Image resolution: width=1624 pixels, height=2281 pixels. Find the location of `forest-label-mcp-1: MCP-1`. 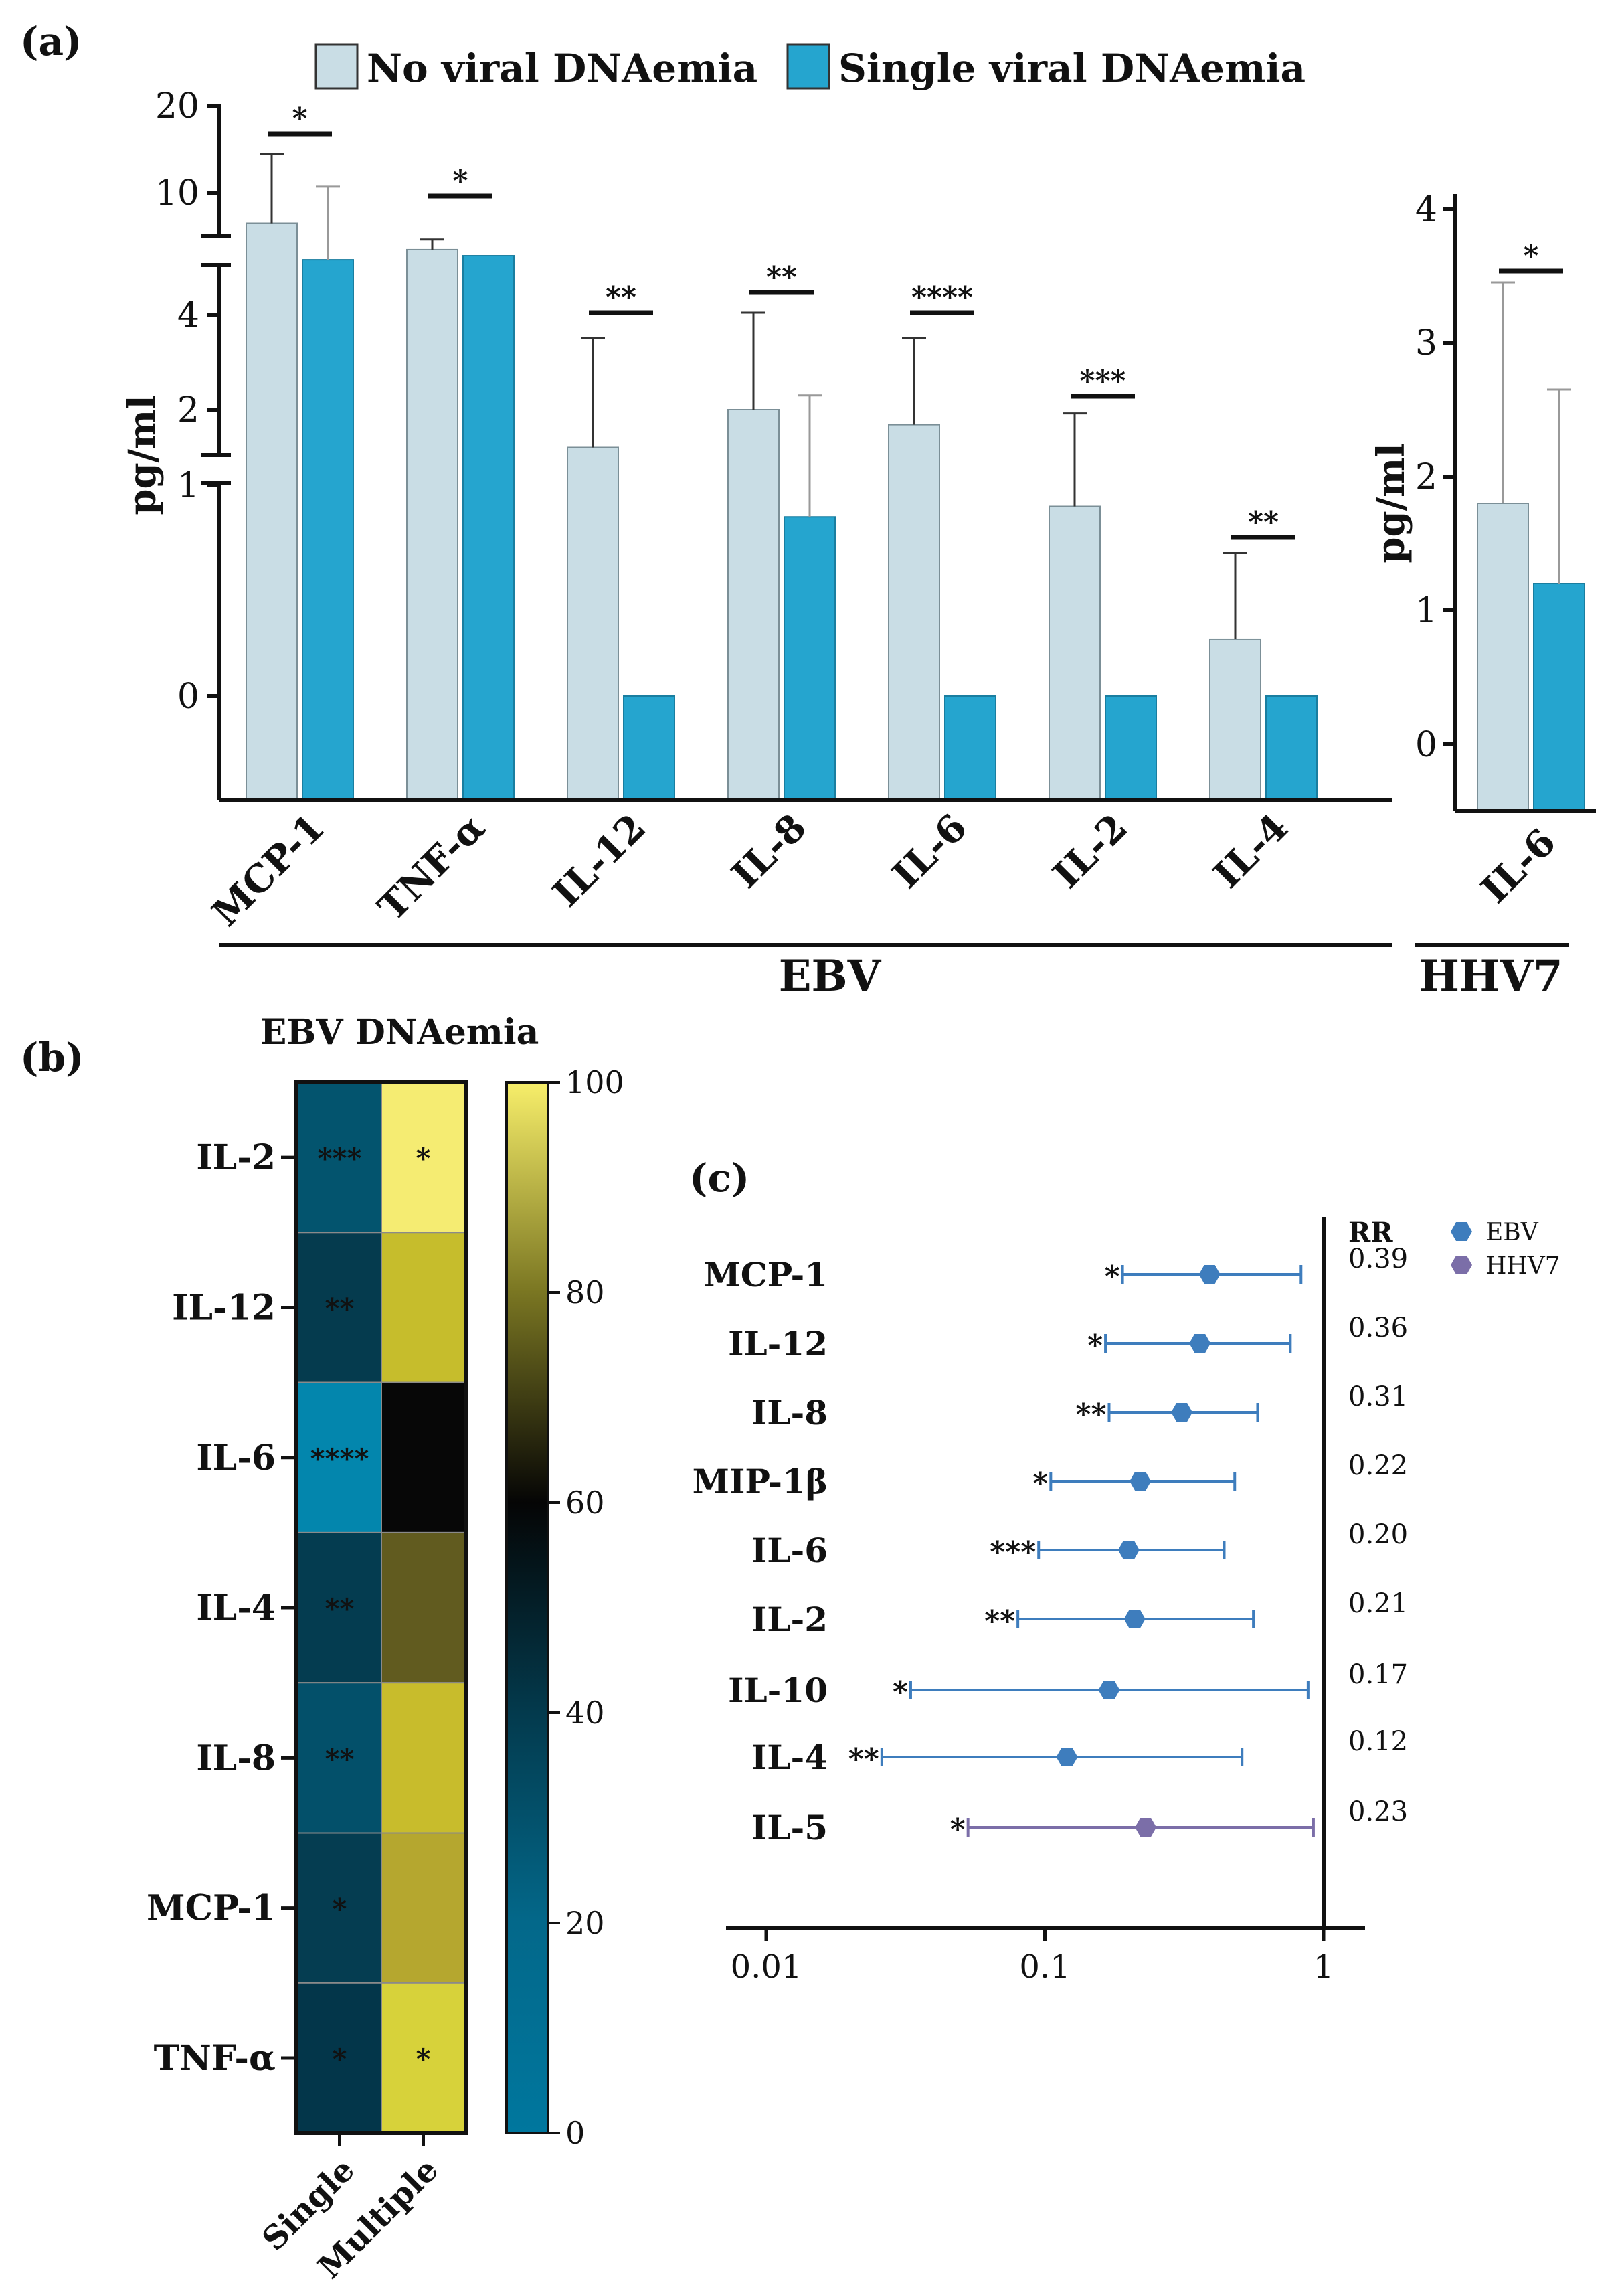

forest-label-mcp-1: MCP-1 is located at coordinates (765, 1274).